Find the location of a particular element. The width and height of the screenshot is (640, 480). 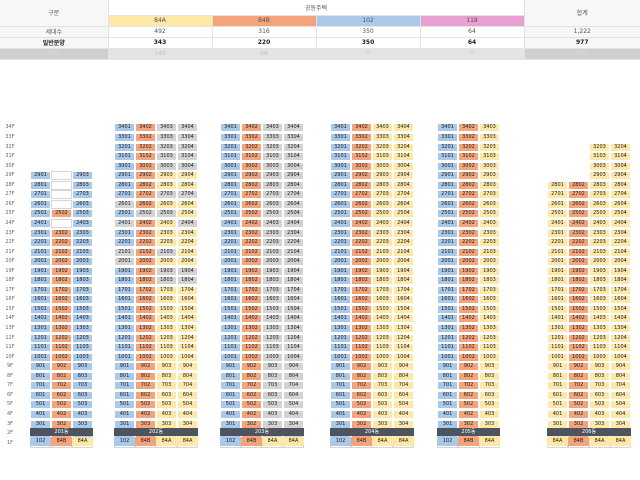

unit-cell: 1801 is located at coordinates (447, 281).